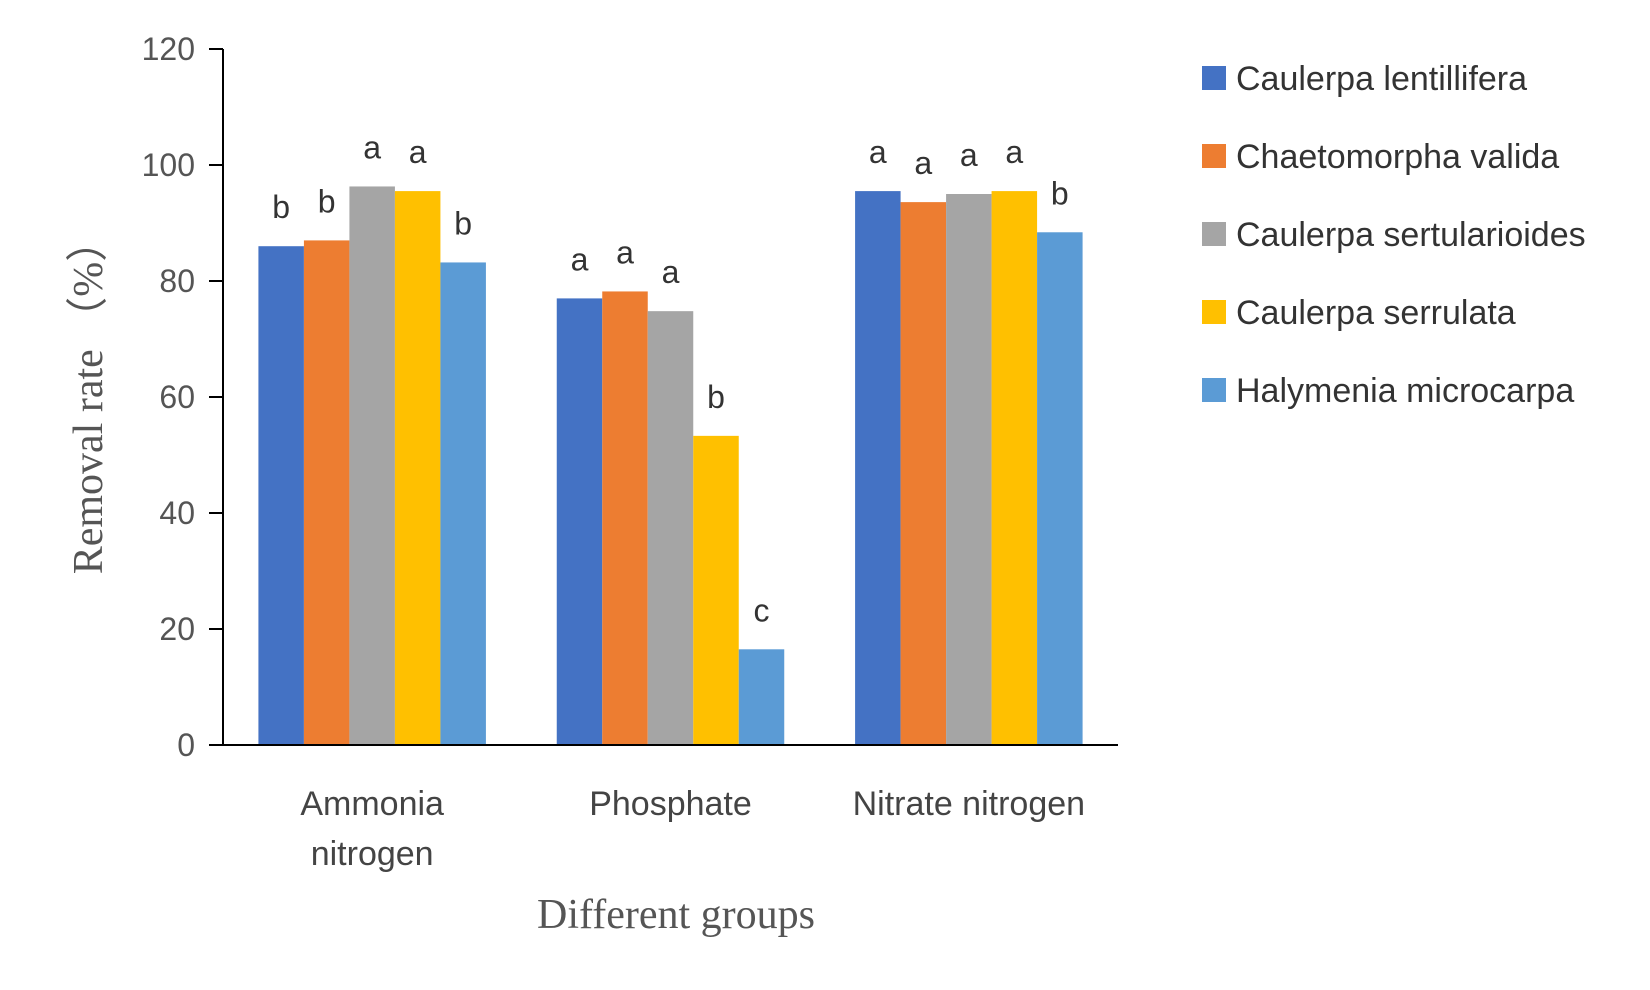 This screenshot has height=990, width=1650. Describe the element at coordinates (372, 804) in the screenshot. I see `x-category-label: Ammonia` at that location.